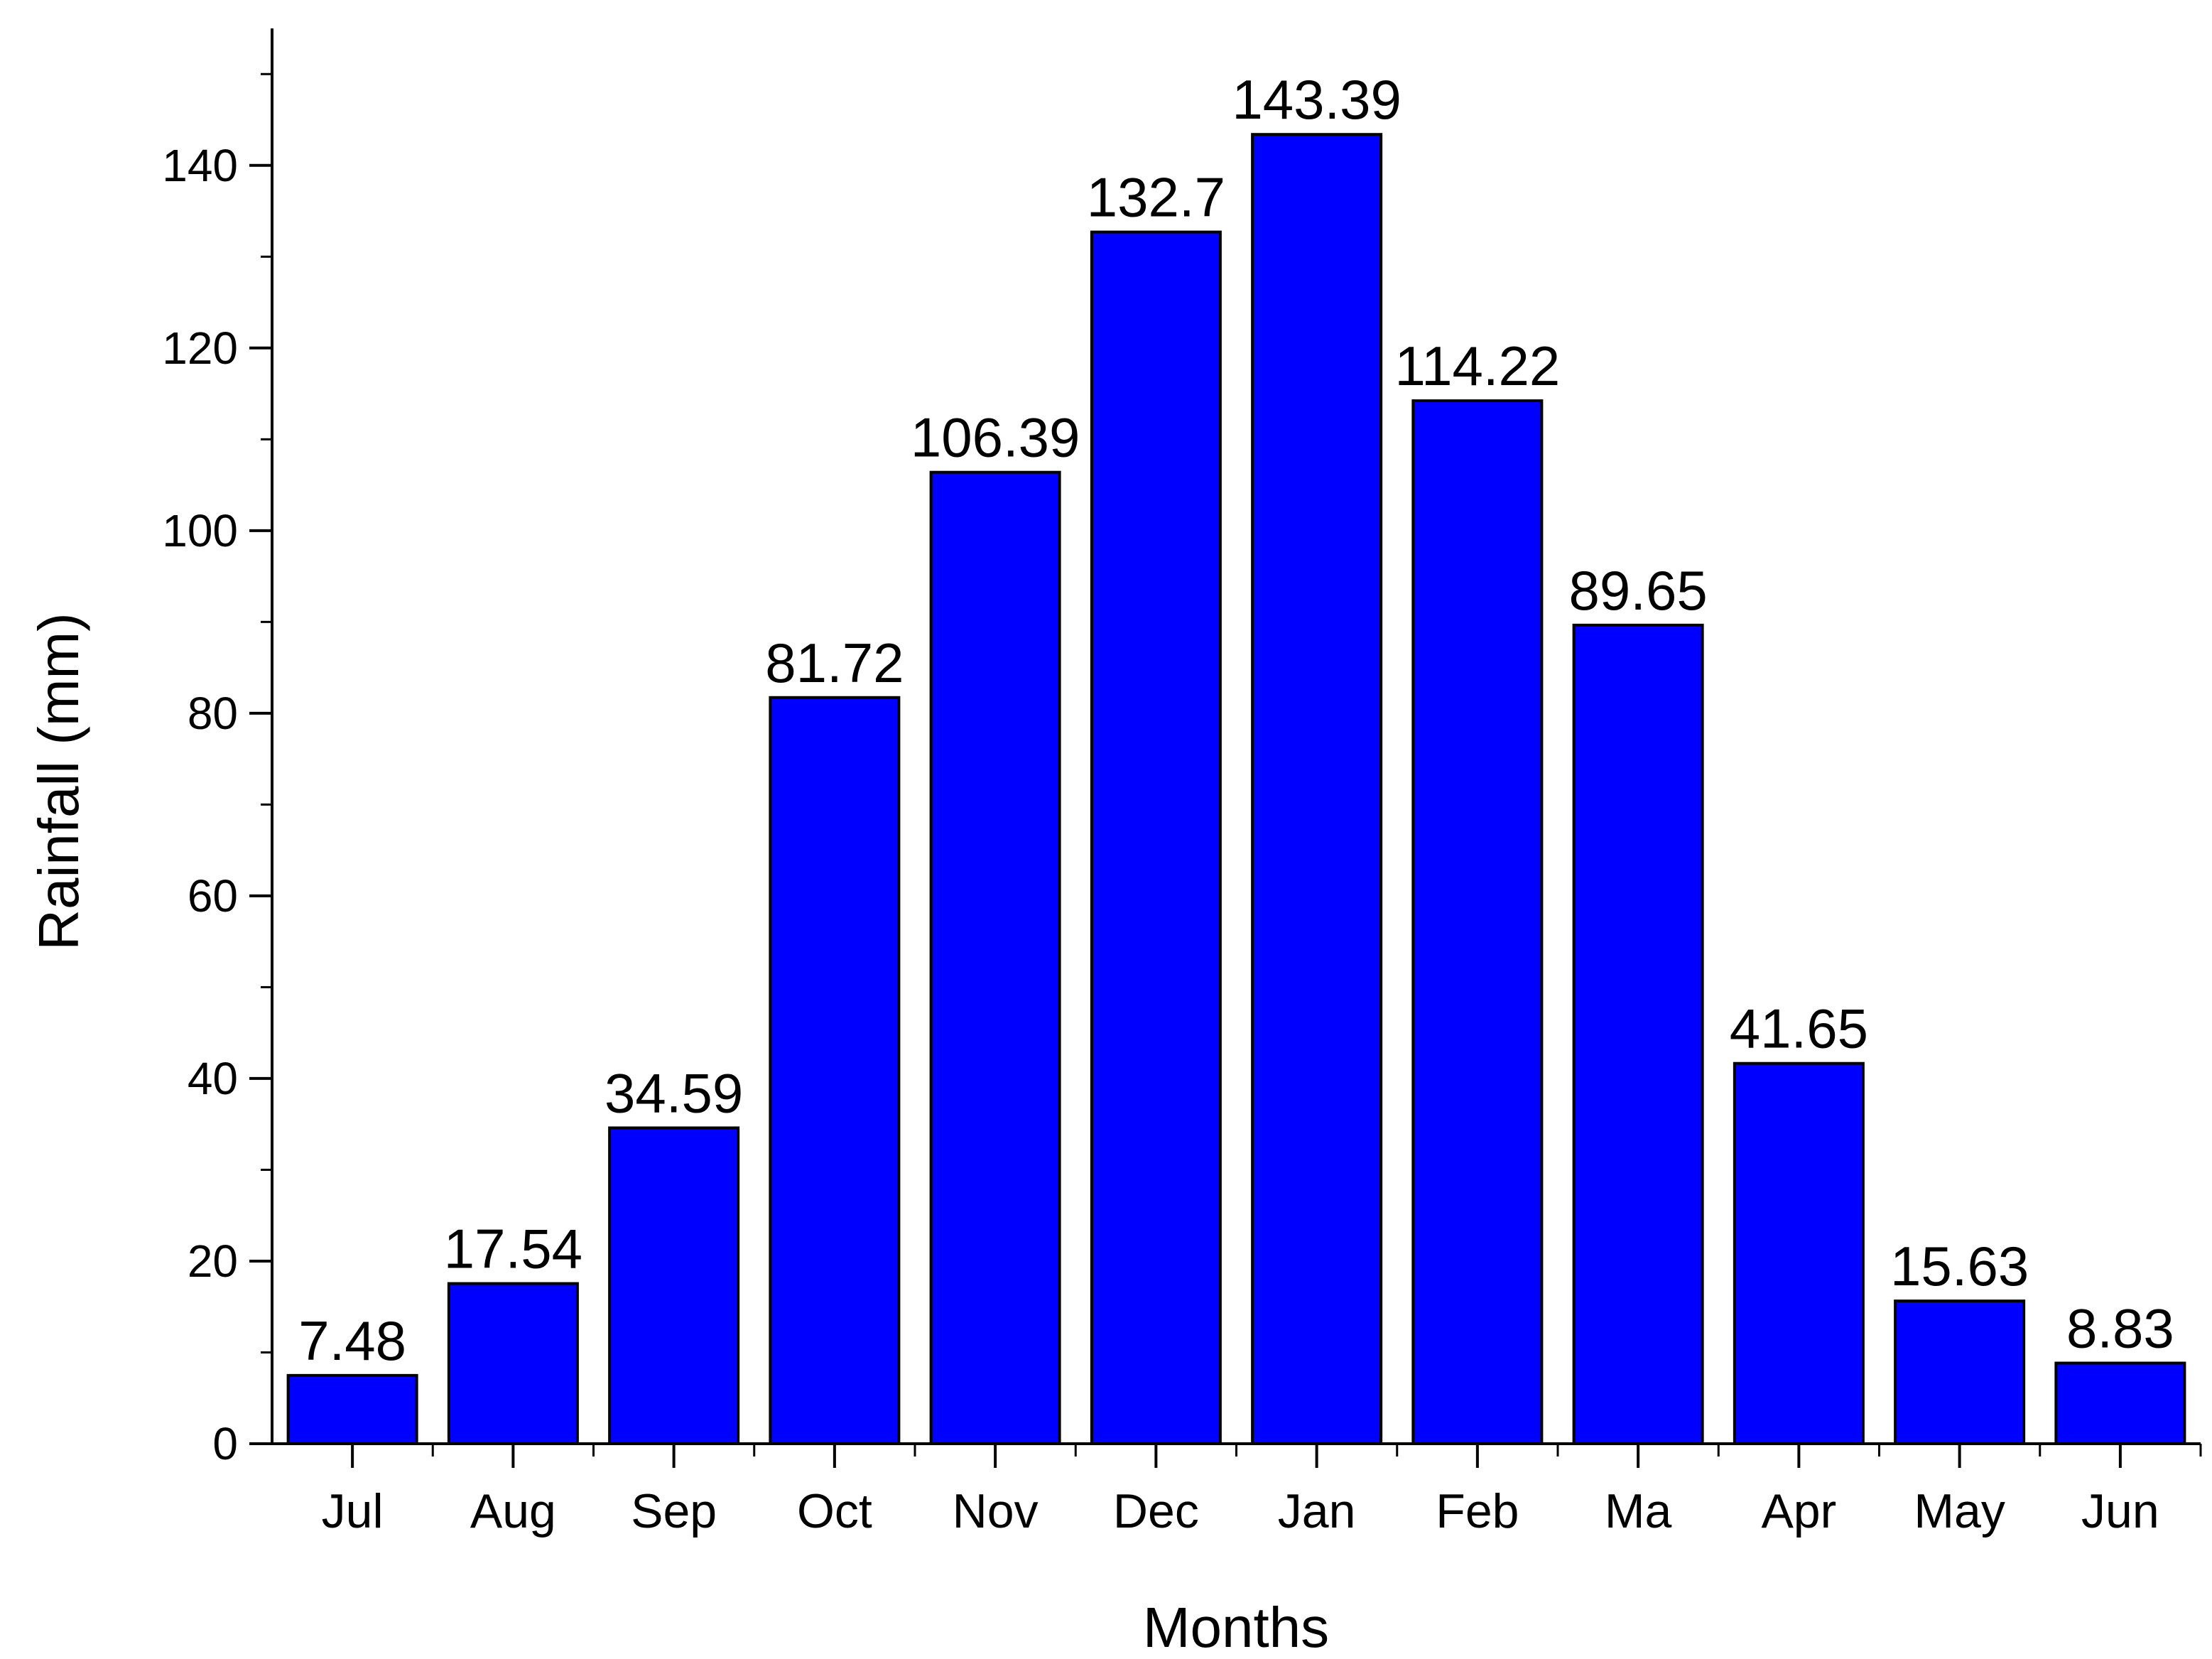  What do you see at coordinates (834, 663) in the screenshot?
I see `data-label-oct: 81.72` at bounding box center [834, 663].